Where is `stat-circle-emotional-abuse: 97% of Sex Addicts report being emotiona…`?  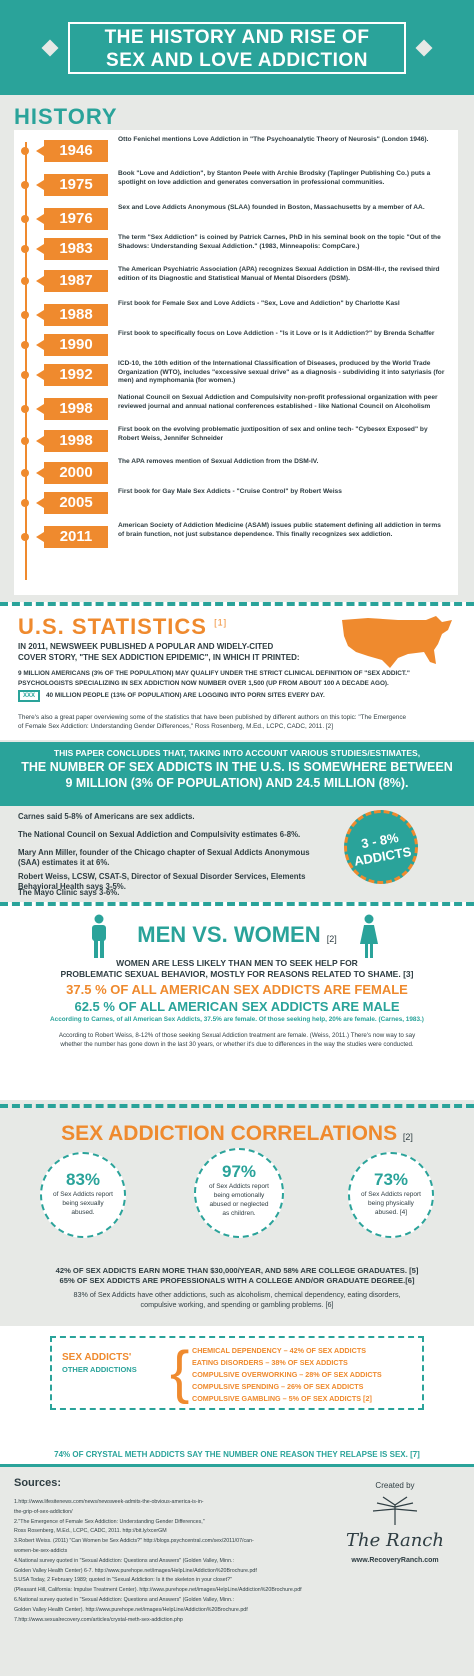
stat-circle-emotional-abuse: 97% of Sex Addicts report being emotiona… is located at coordinates (239, 1193).